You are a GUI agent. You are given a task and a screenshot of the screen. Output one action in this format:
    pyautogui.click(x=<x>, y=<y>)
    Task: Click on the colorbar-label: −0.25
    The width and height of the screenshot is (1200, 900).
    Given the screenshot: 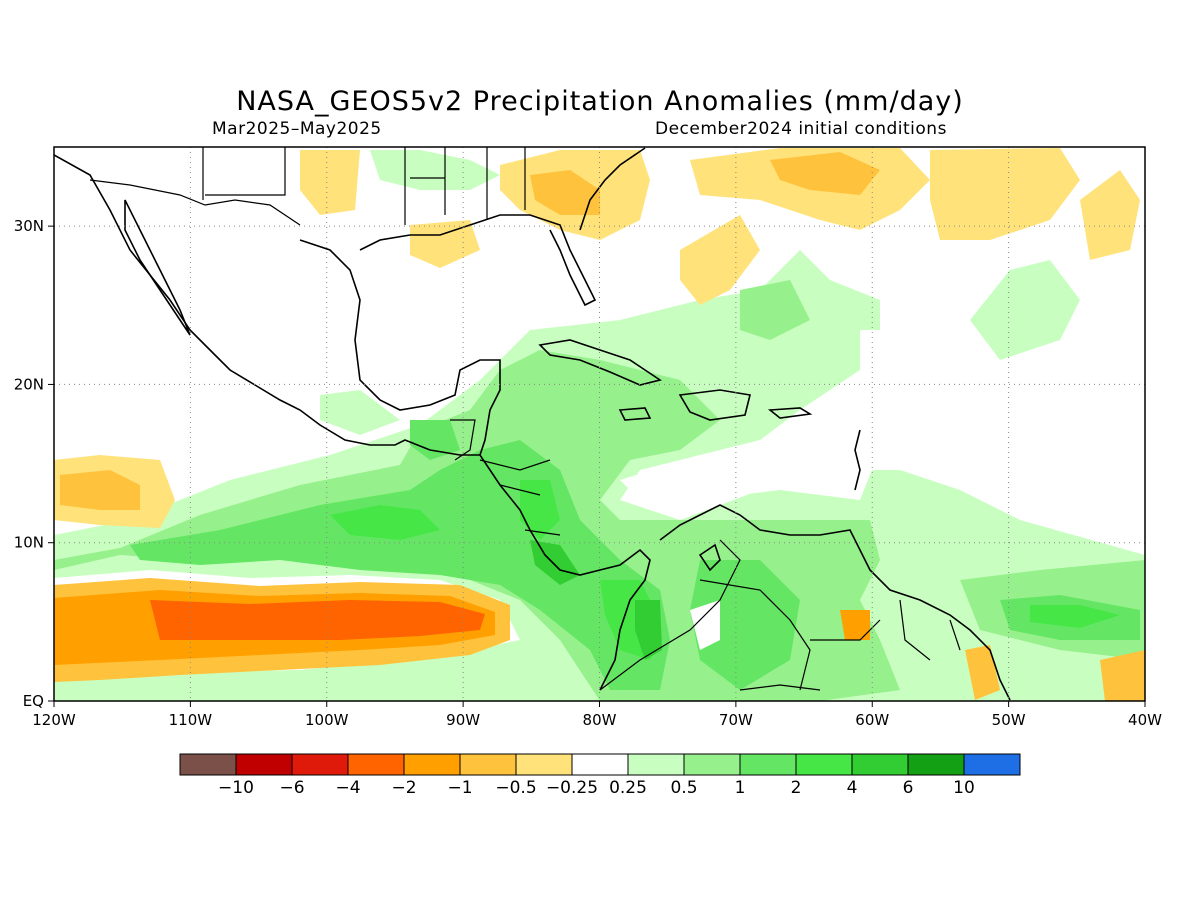 What is the action you would take?
    pyautogui.click(x=572, y=788)
    